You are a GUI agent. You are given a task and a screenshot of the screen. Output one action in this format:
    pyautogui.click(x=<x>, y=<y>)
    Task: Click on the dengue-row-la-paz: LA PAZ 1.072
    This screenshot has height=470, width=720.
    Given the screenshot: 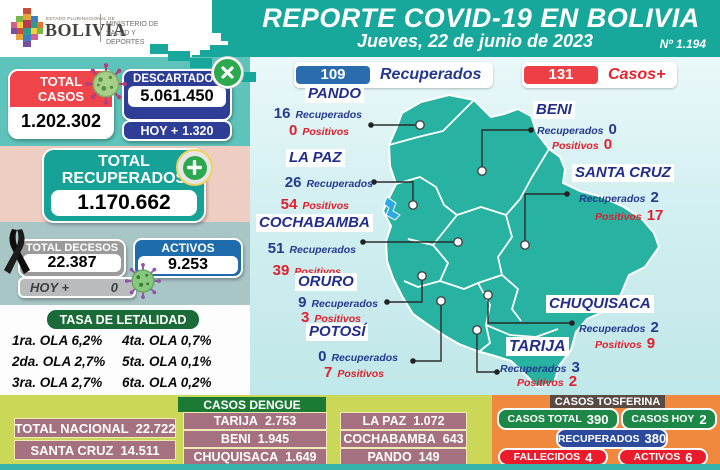 What is the action you would take?
    pyautogui.click(x=403, y=421)
    